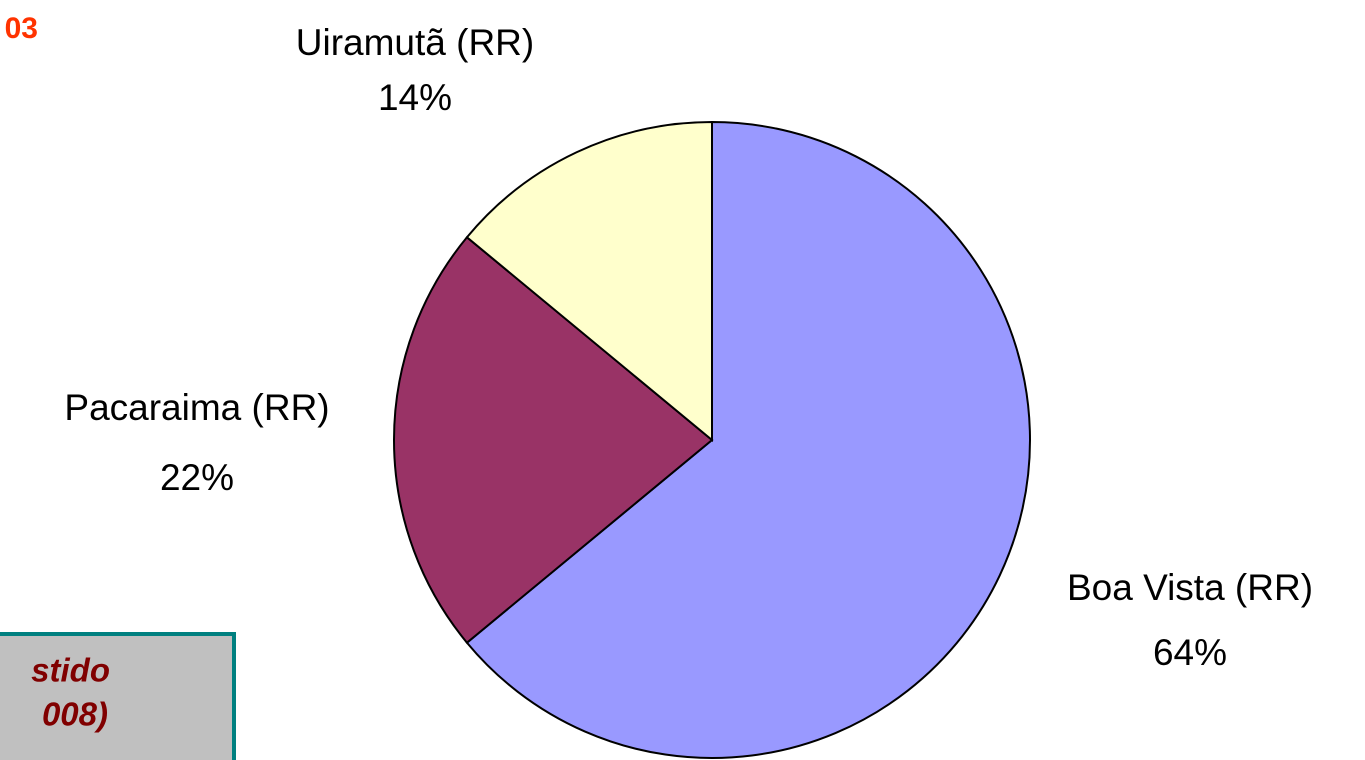  I want to click on slice-label: Boa Vista (RR), so click(1190, 587).